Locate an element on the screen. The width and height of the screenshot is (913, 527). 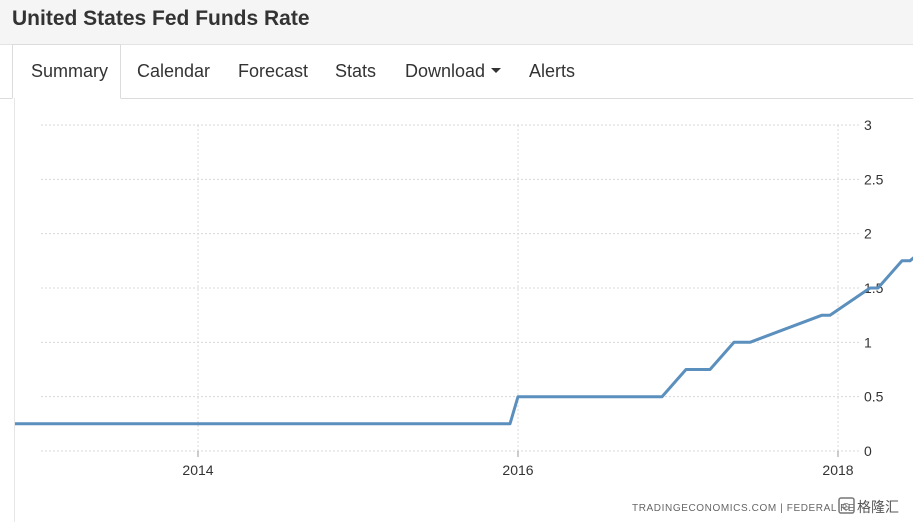
x-axis-ticks: 20142016201820202022 is located at coordinates (518, 464).